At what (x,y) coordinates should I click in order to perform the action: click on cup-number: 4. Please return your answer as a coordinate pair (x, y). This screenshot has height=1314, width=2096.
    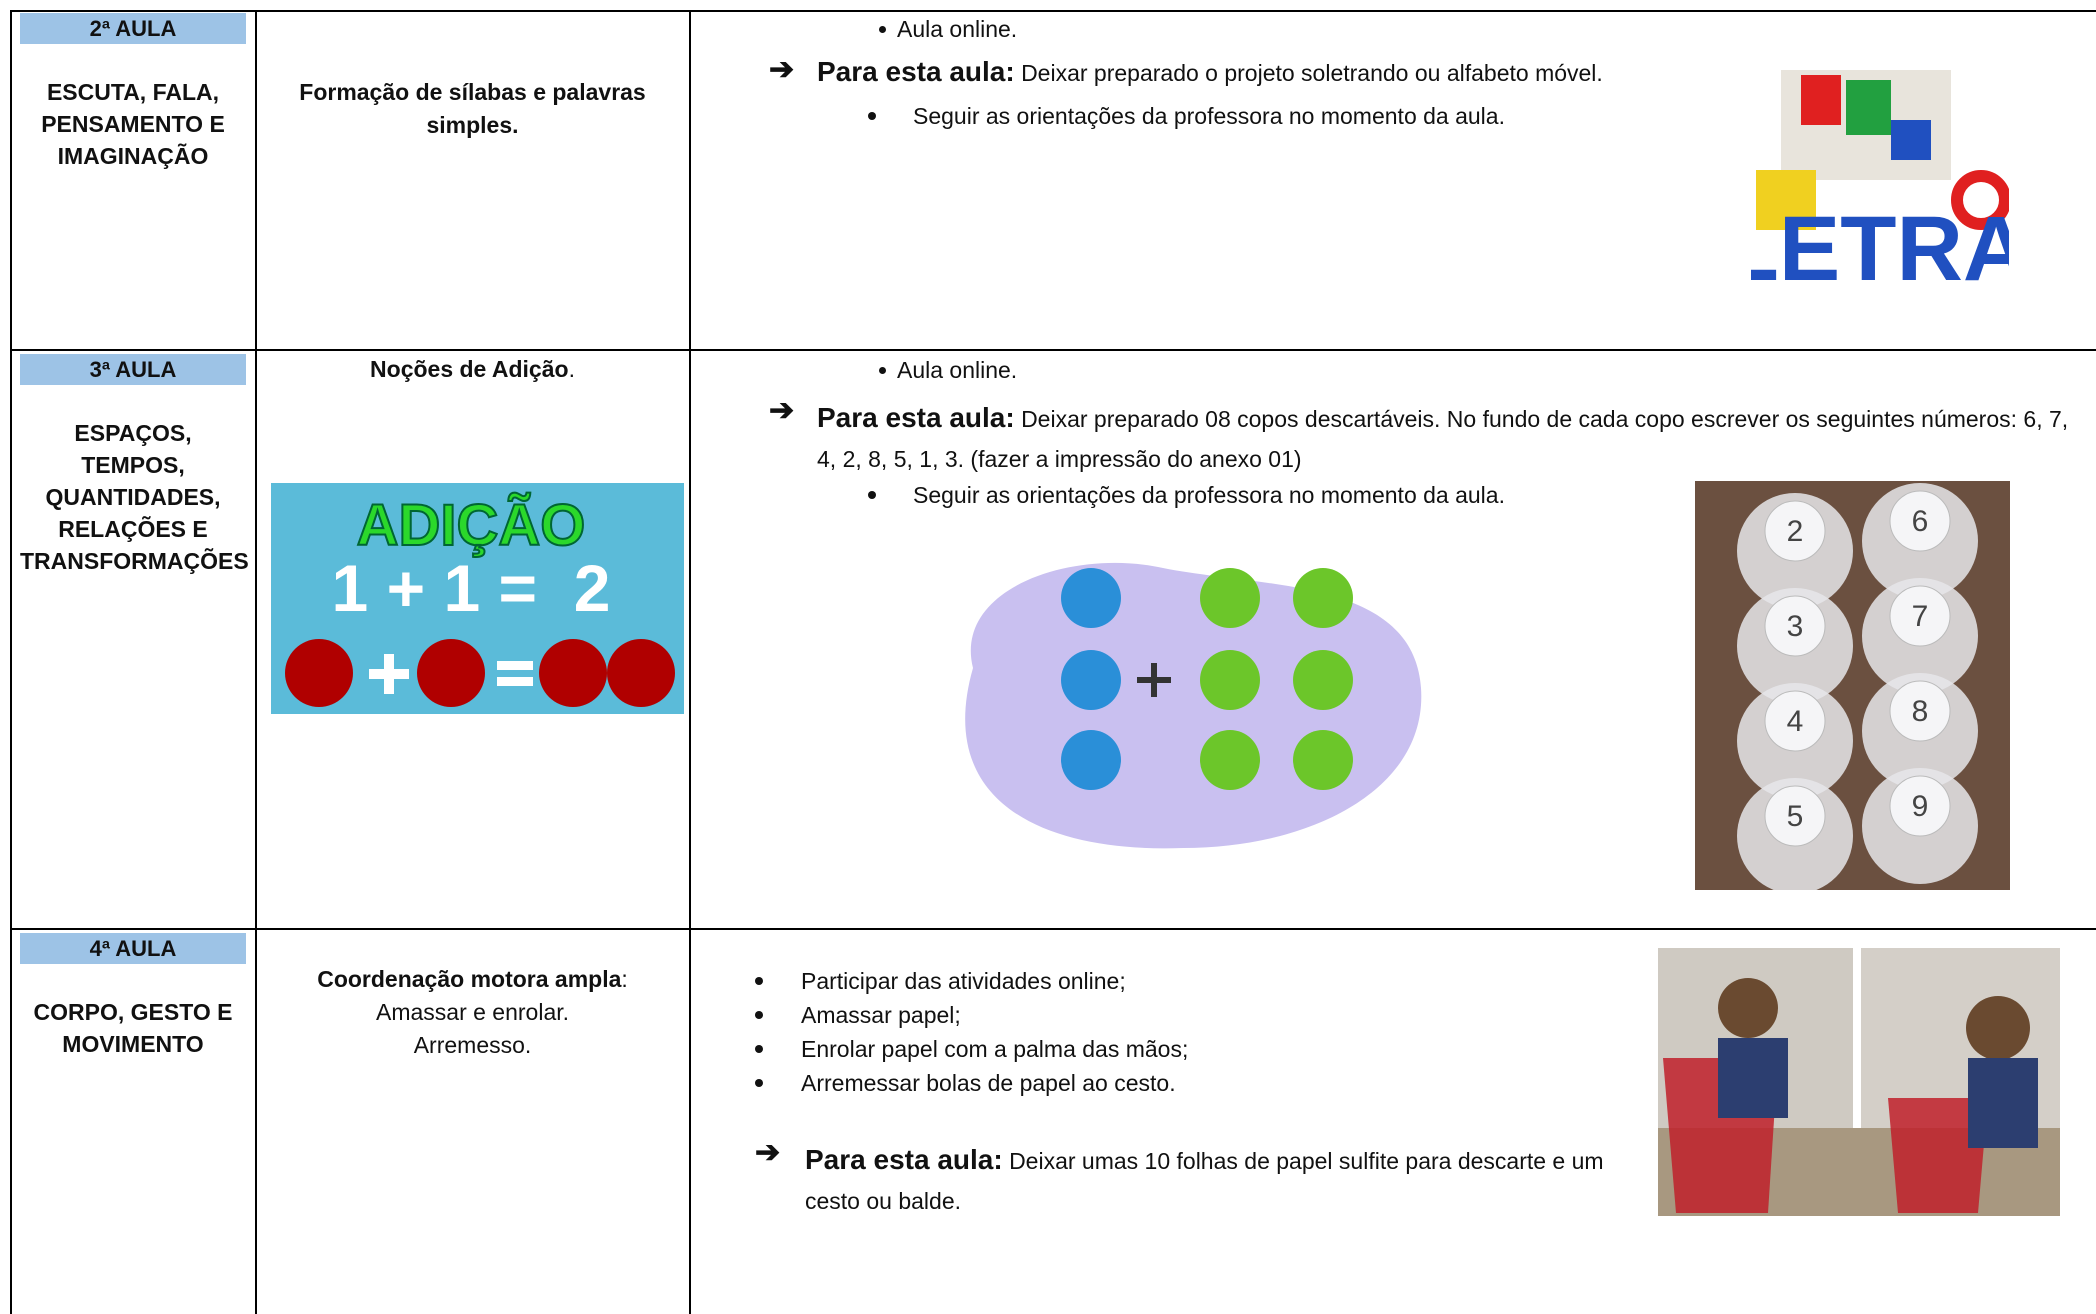
    Looking at the image, I should click on (1795, 721).